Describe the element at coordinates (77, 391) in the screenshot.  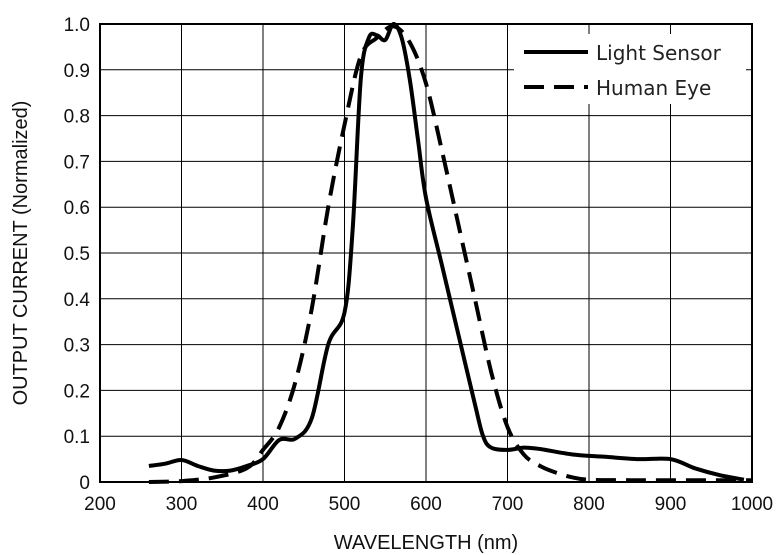
I see `y-tick-label: 0.2` at that location.